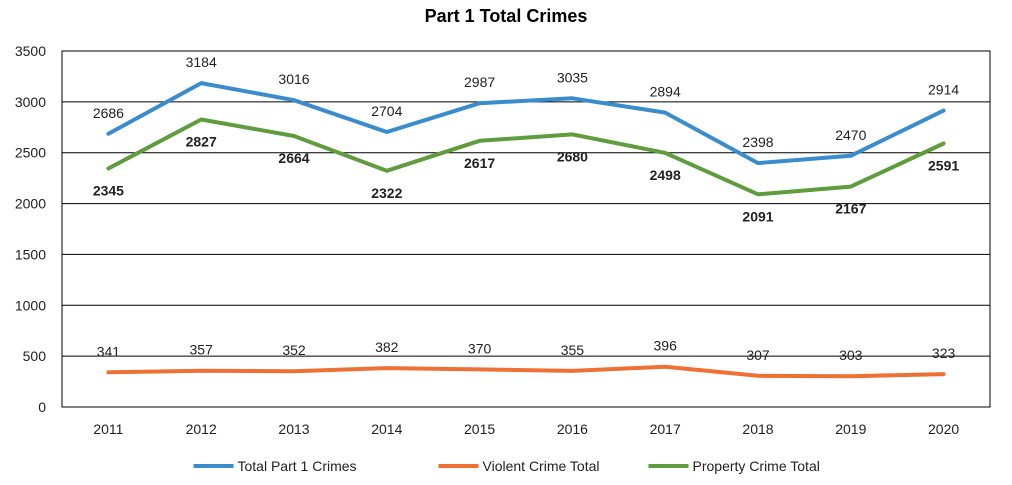 Image resolution: width=1012 pixels, height=485 pixels. What do you see at coordinates (572, 156) in the screenshot?
I see `data-label: 2680` at bounding box center [572, 156].